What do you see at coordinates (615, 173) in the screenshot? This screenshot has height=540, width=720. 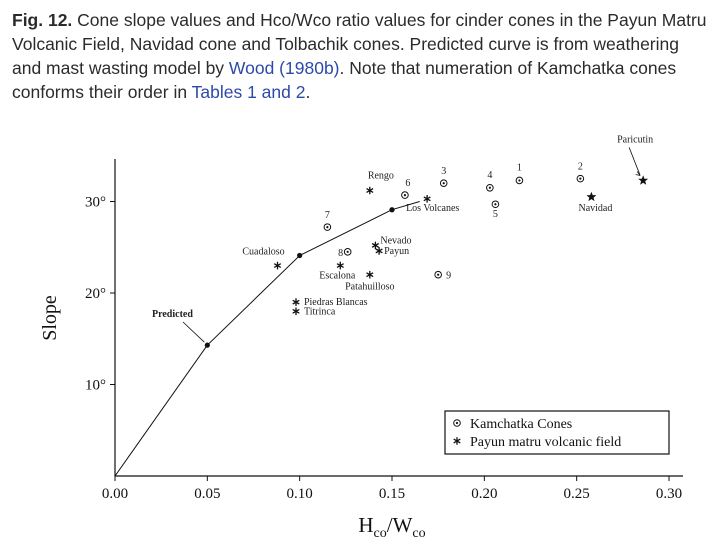 I see `series-group: Navidad Paricutin` at bounding box center [615, 173].